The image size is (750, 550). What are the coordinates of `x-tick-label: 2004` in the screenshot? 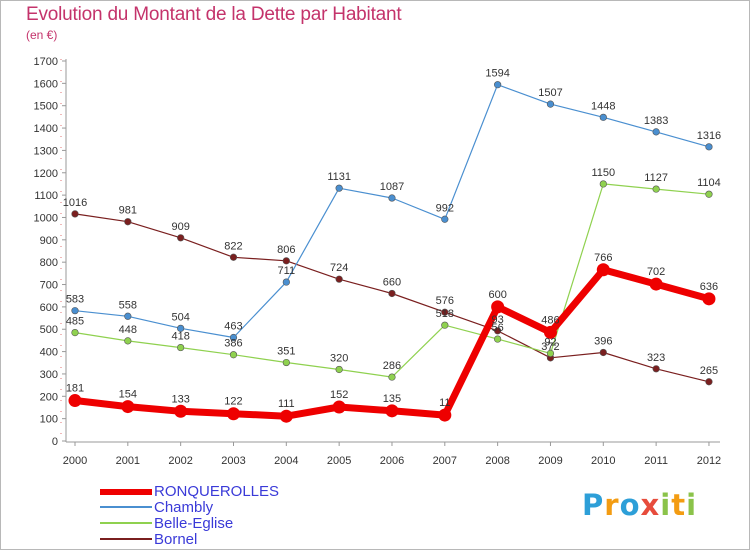 It's located at (286, 461).